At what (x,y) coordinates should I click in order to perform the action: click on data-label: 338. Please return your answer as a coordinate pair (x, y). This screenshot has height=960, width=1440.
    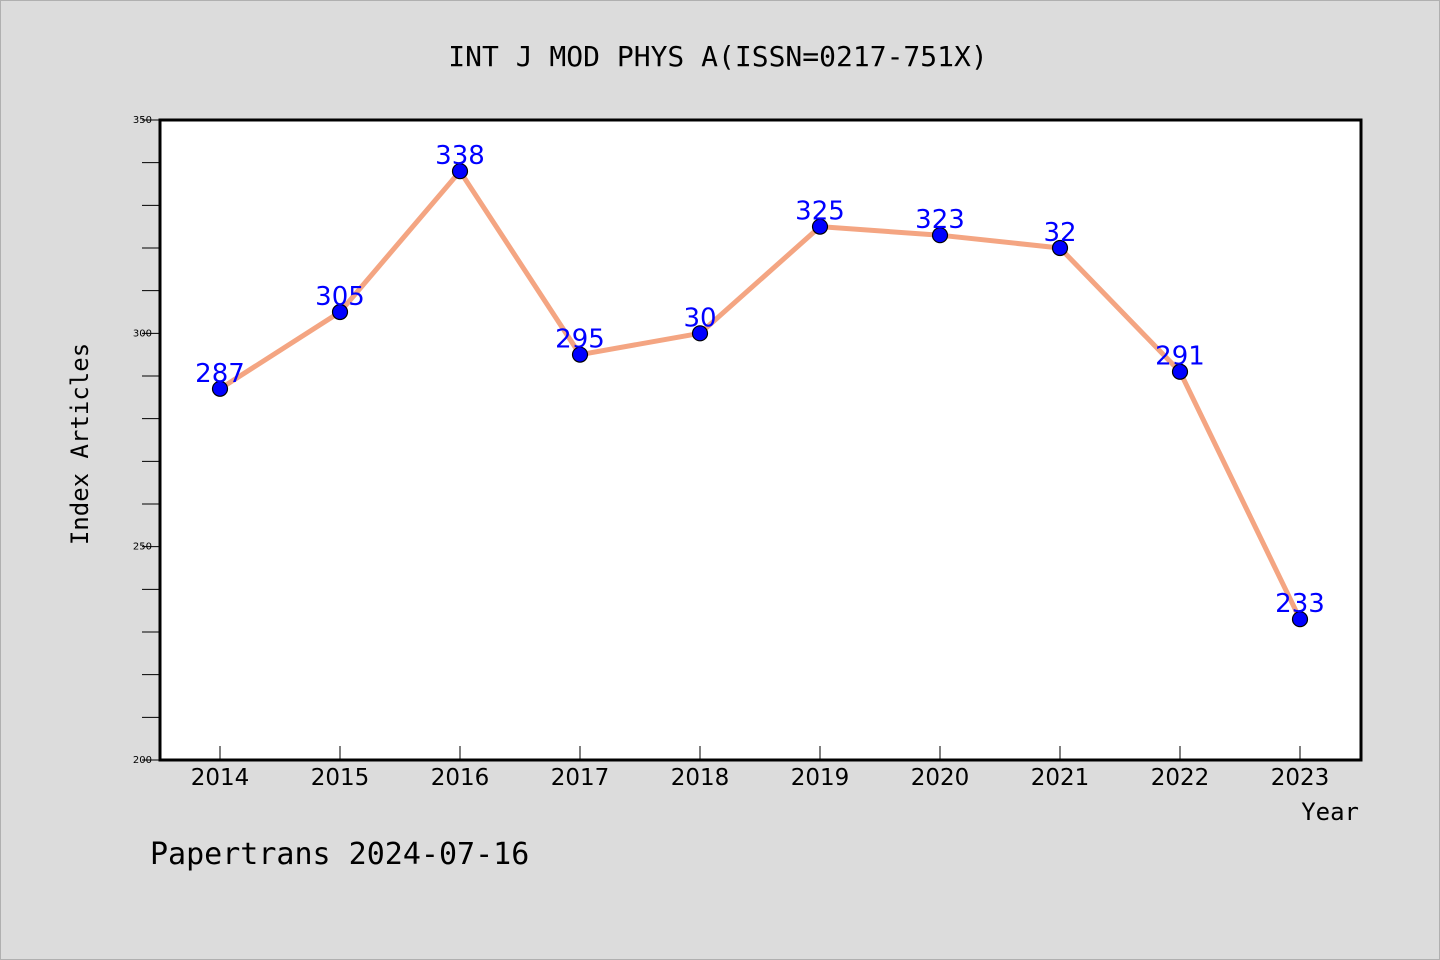
    Looking at the image, I should click on (460, 156).